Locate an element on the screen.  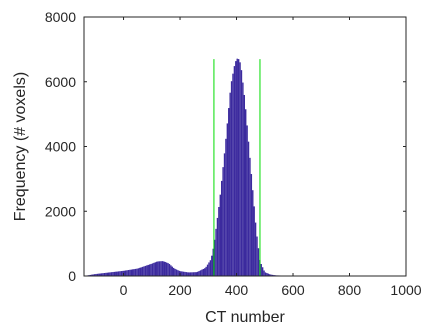
y-tick-label: 6000 is located at coordinates (60, 82).